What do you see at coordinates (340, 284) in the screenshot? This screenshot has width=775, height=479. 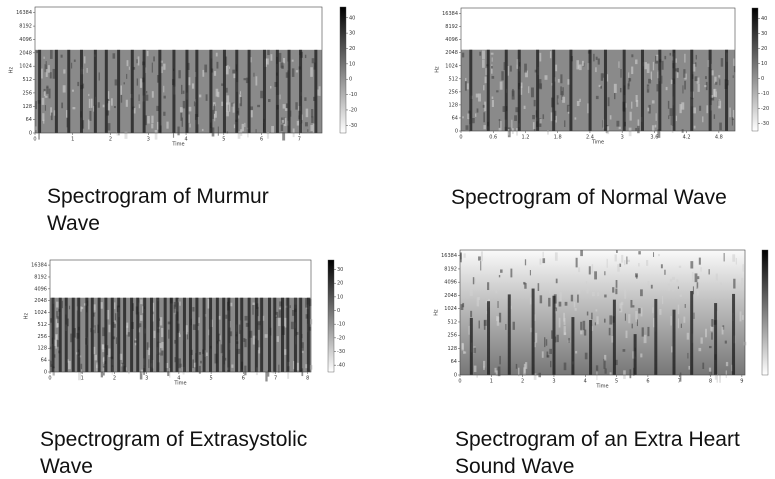 I see `colorbar-tick-label: 20` at bounding box center [340, 284].